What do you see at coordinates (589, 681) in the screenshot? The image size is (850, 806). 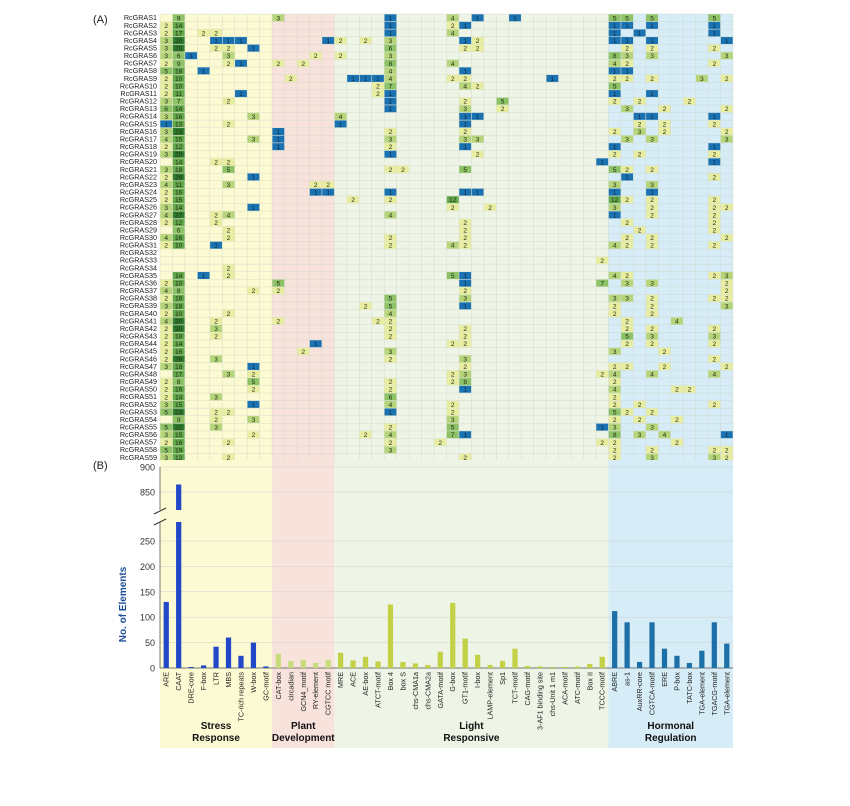 I see `bar-x-tick-label: Box II` at bounding box center [589, 681].